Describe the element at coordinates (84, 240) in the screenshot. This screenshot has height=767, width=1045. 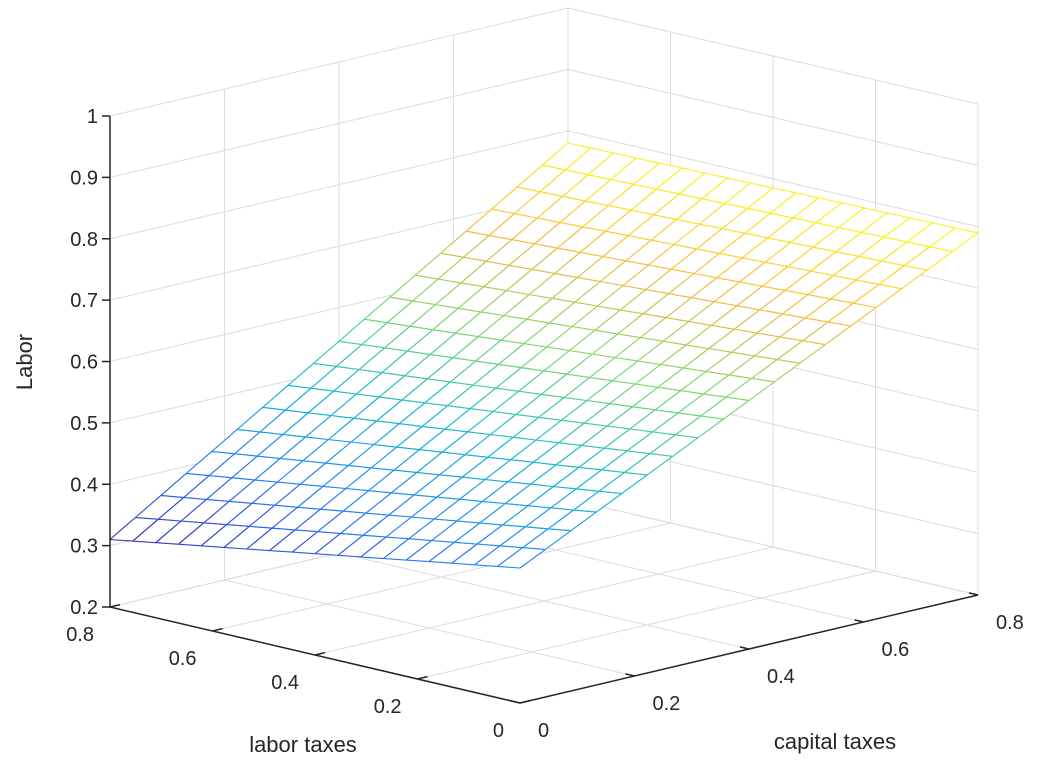
I see `z-tick-label: 0.8` at that location.